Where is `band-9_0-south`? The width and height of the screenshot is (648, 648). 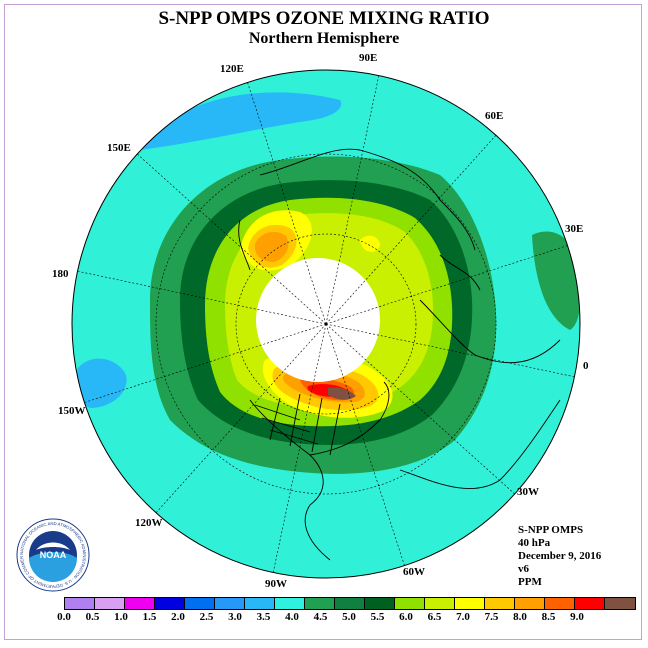 band-9_0-south is located at coordinates (342, 393).